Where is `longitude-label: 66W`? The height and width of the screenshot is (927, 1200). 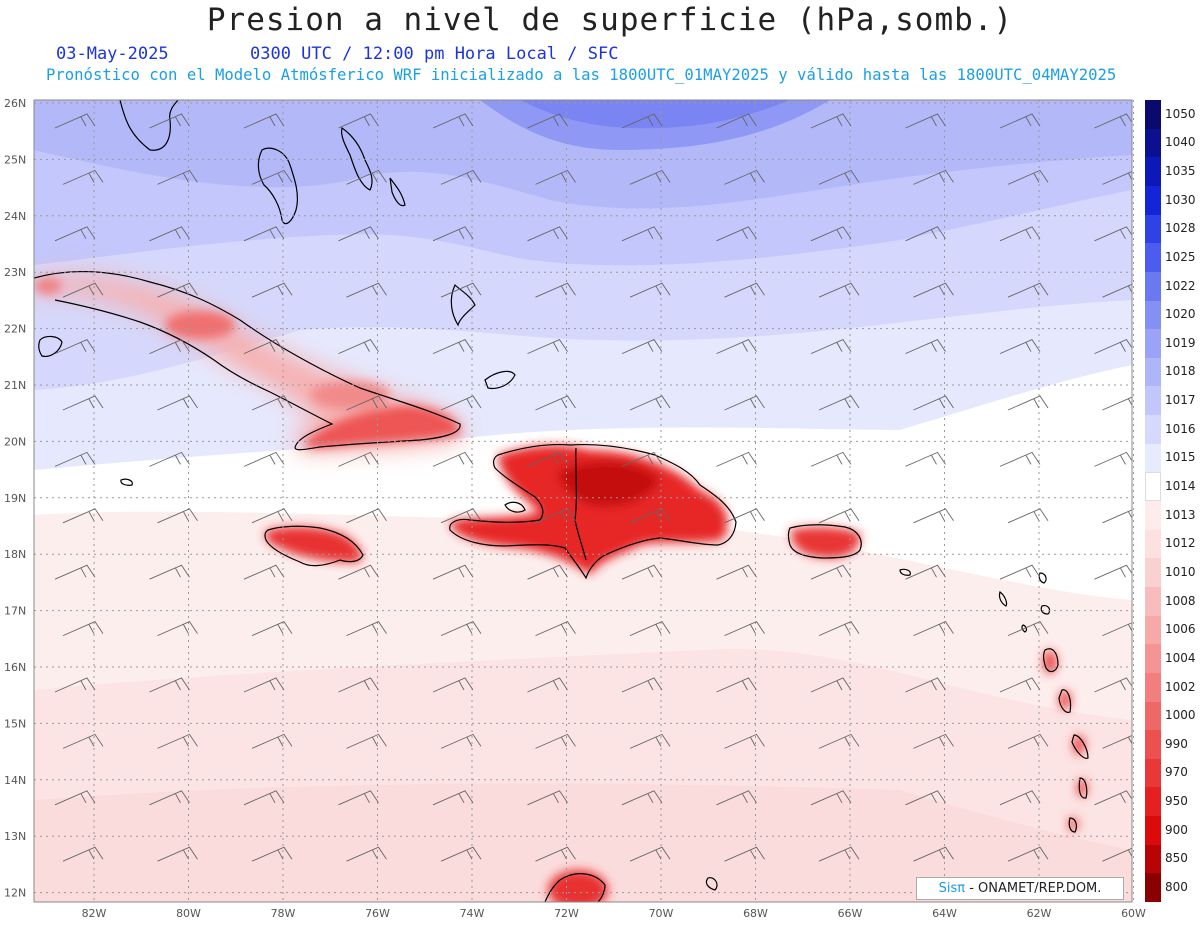
longitude-label: 66W is located at coordinates (850, 913).